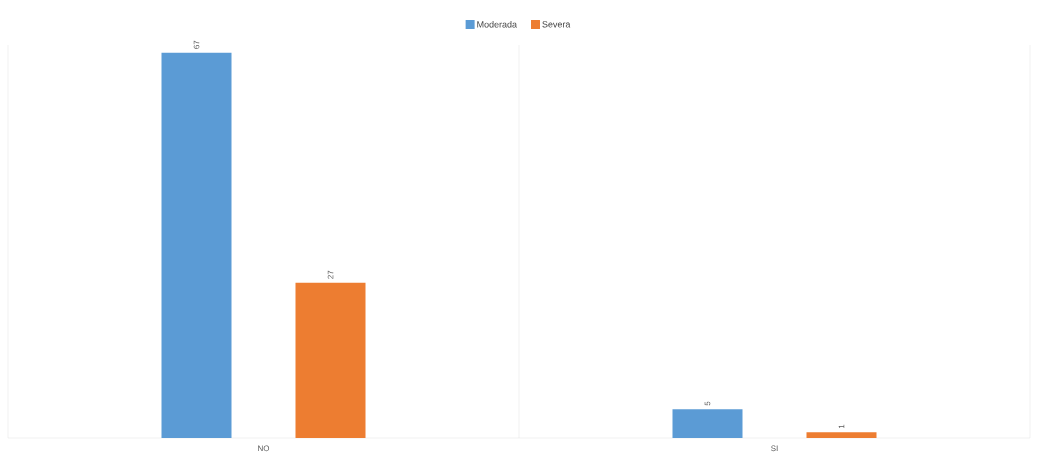 The width and height of the screenshot is (1043, 468). What do you see at coordinates (497, 24) in the screenshot?
I see `legend-label: Moderada` at bounding box center [497, 24].